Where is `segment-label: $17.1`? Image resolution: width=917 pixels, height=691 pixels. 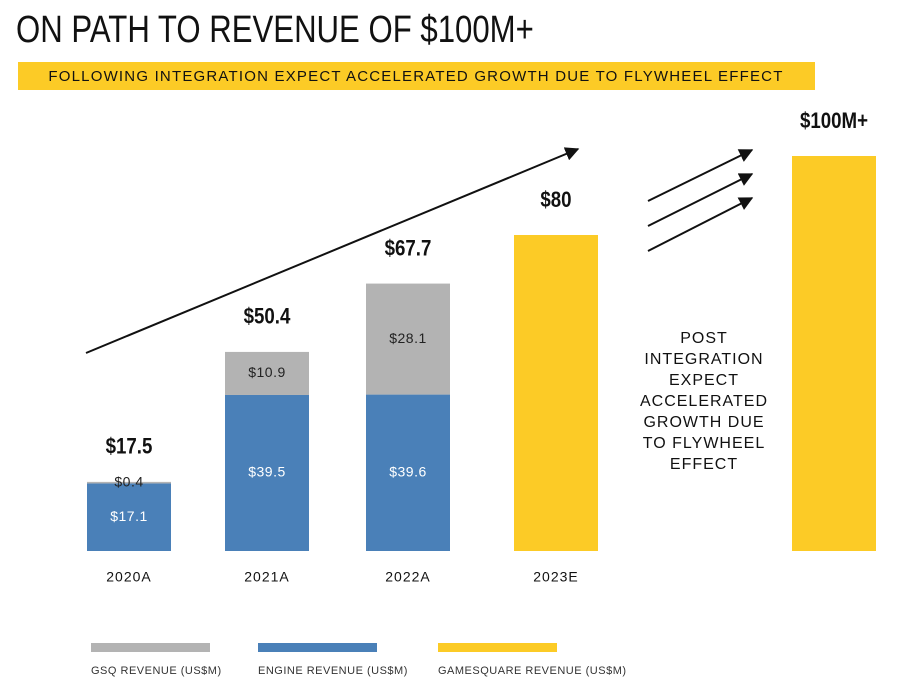
segment-label: $17.1 is located at coordinates (129, 516).